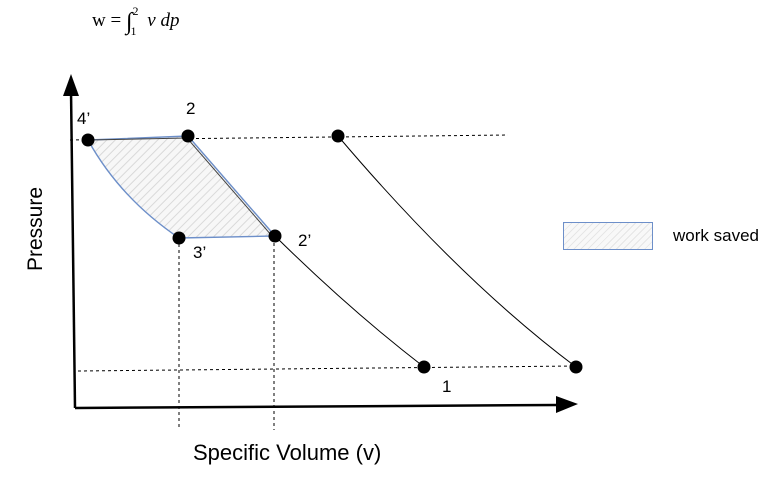  Describe the element at coordinates (129, 22) in the screenshot. I see `integral-sign: ∫` at that location.